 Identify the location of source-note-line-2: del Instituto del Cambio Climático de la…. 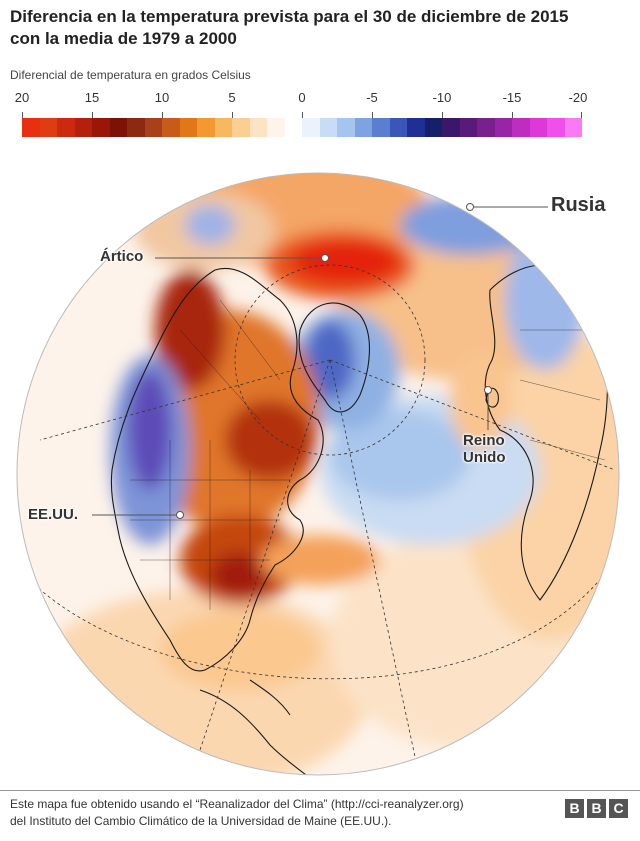
(201, 821).